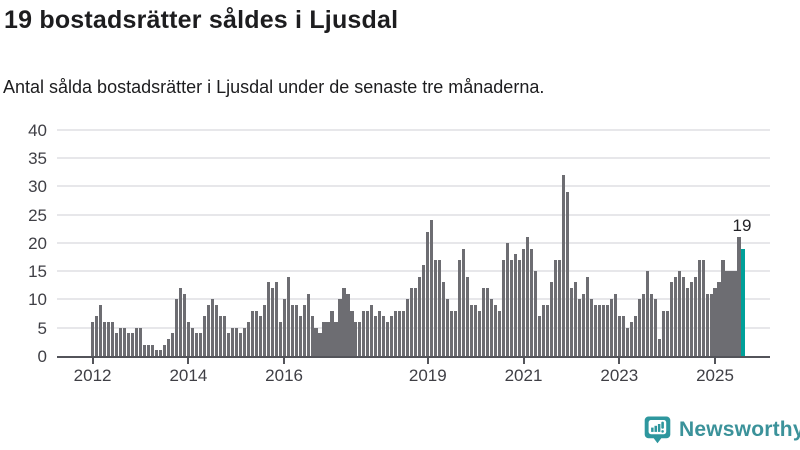 This screenshot has width=800, height=450. Describe the element at coordinates (37, 187) in the screenshot. I see `y-axis-label: 30` at that location.